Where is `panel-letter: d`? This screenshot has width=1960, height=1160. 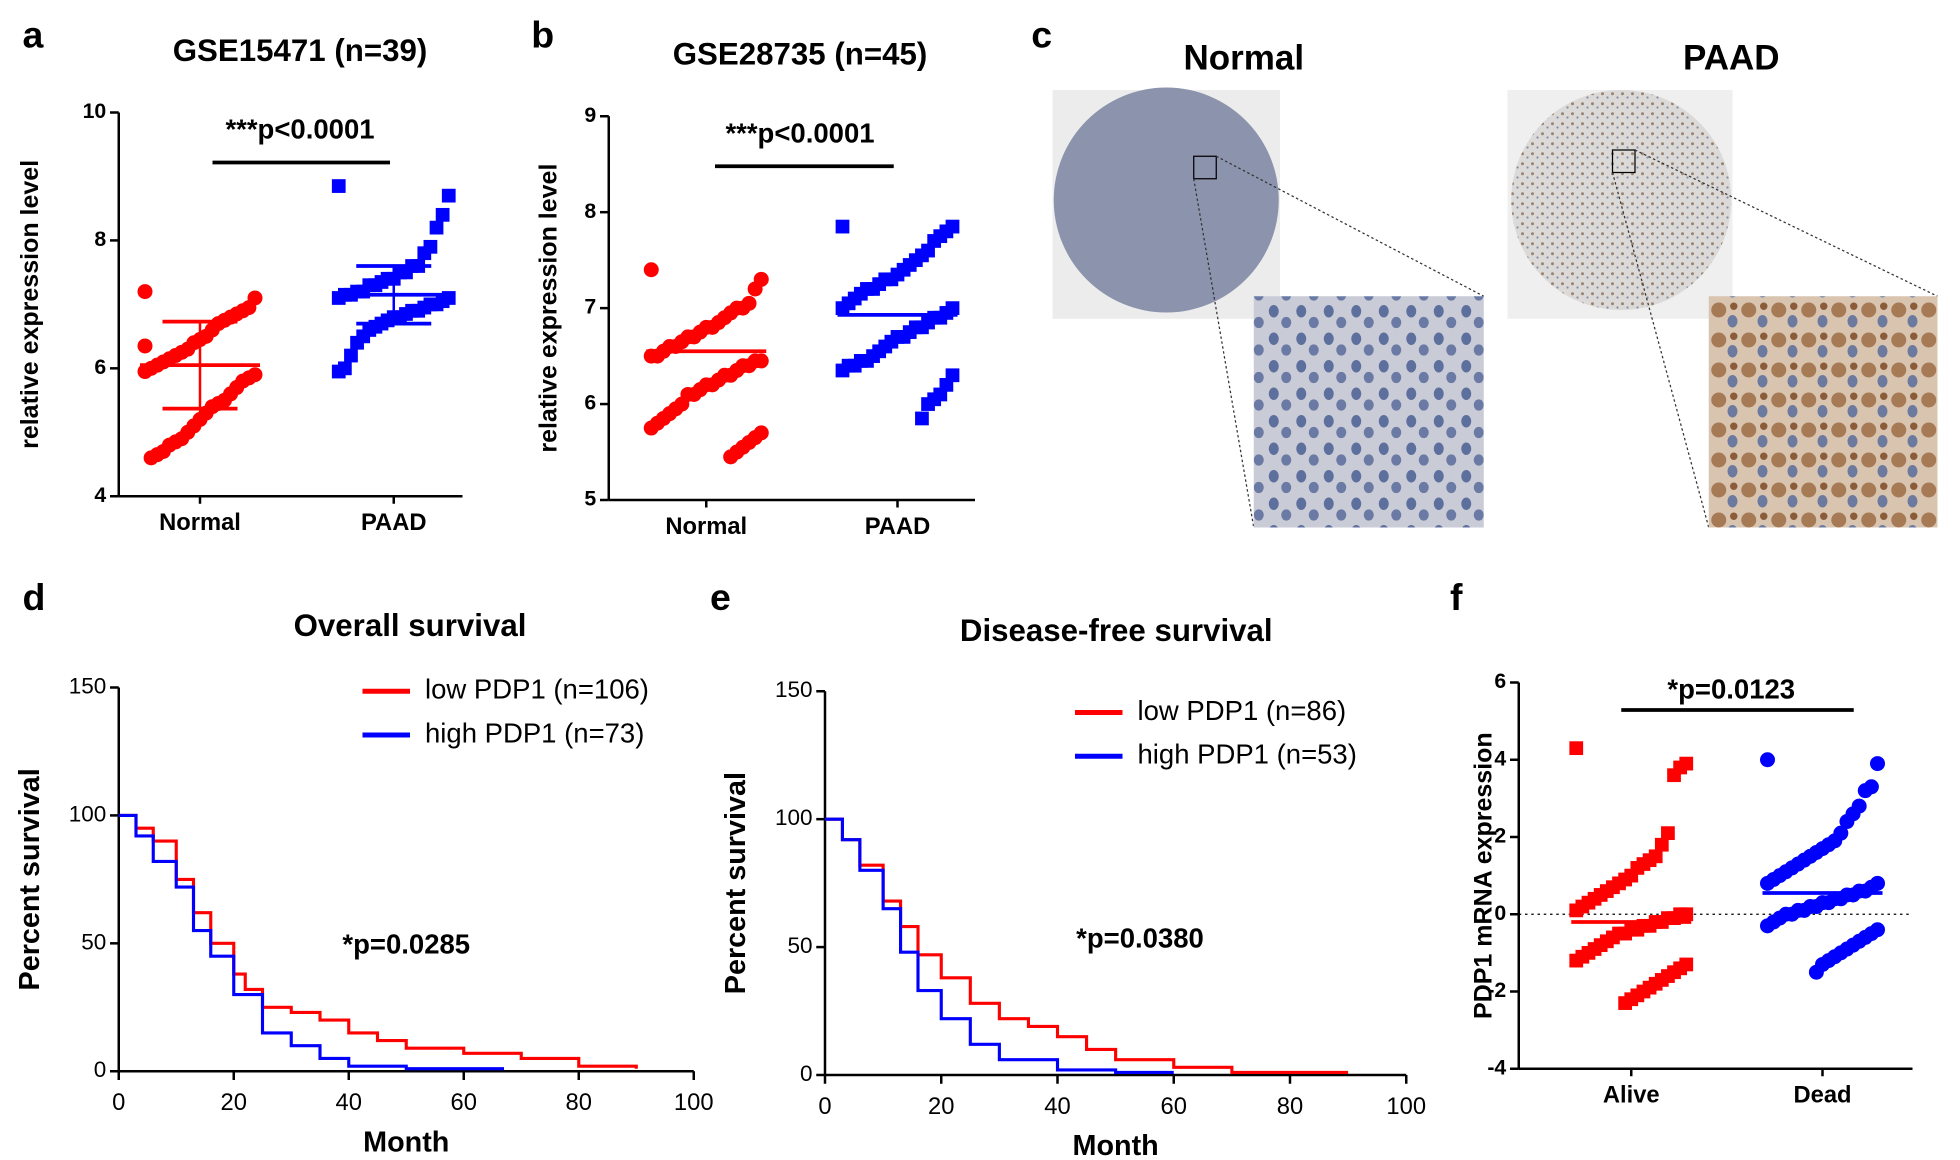
panel-letter: d is located at coordinates (34, 597).